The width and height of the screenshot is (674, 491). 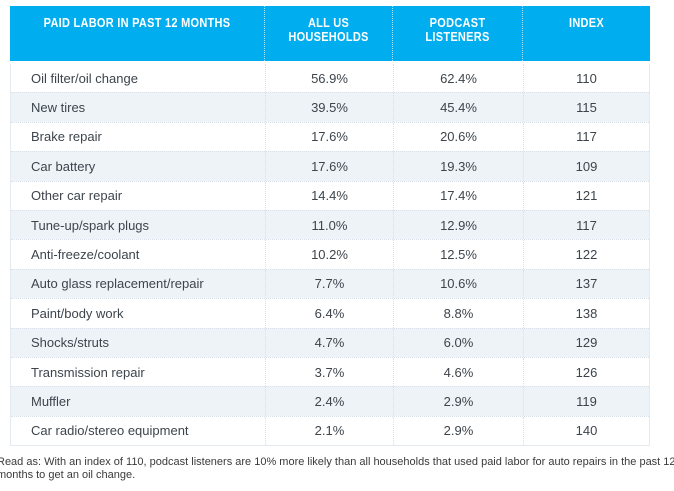 What do you see at coordinates (138, 342) in the screenshot?
I see `row-label: Shocks/struts` at bounding box center [138, 342].